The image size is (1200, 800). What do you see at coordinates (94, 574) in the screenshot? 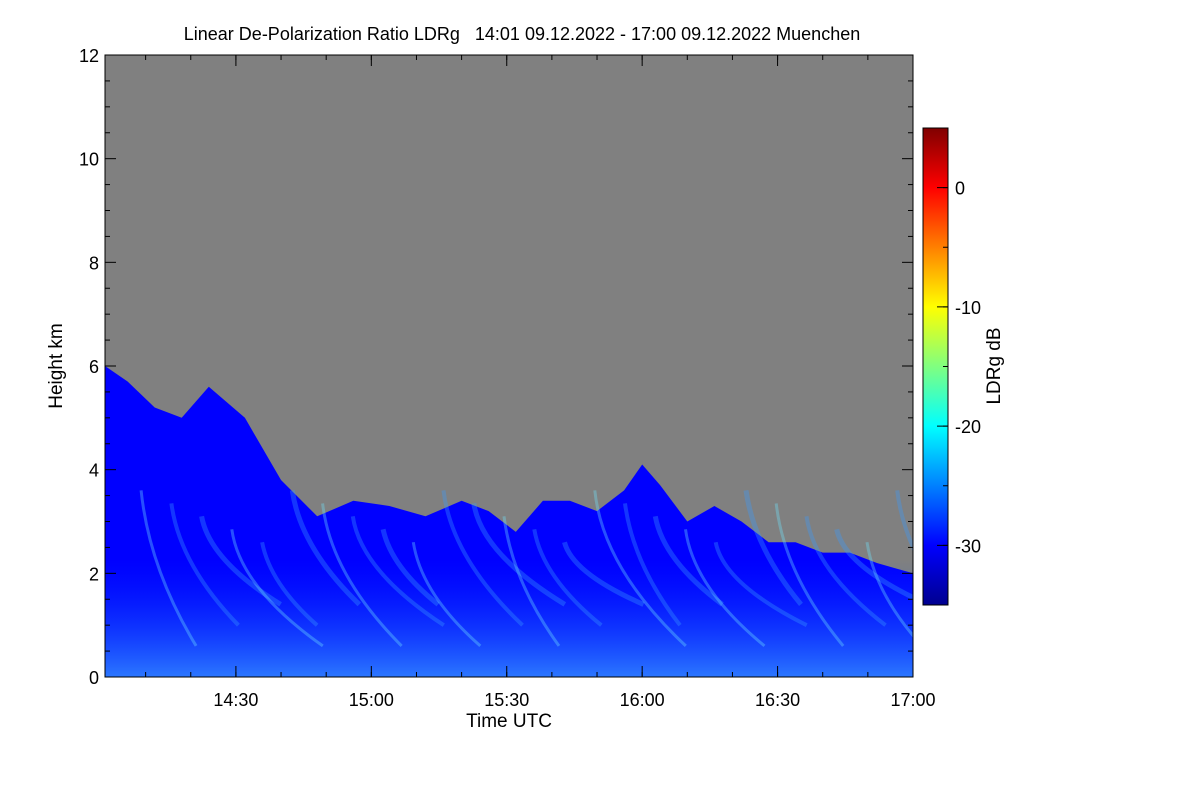
I see `y-tick-label: 2` at bounding box center [94, 574].